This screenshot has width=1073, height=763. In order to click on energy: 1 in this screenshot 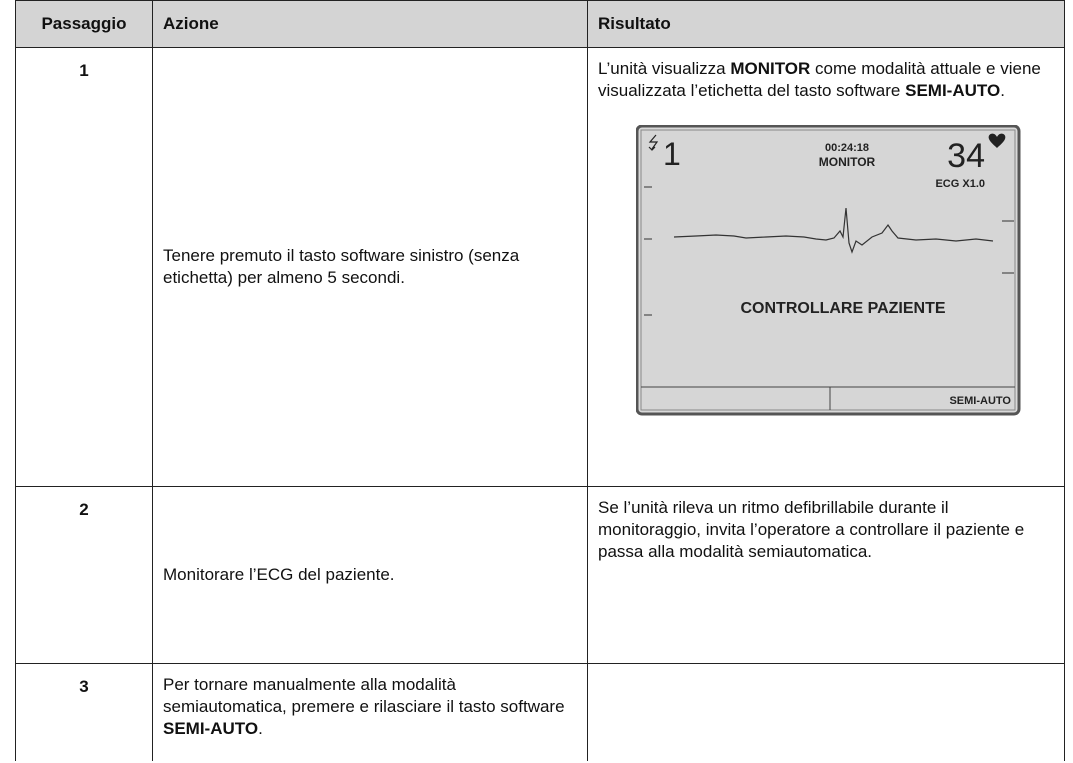, I will do `click(672, 154)`.